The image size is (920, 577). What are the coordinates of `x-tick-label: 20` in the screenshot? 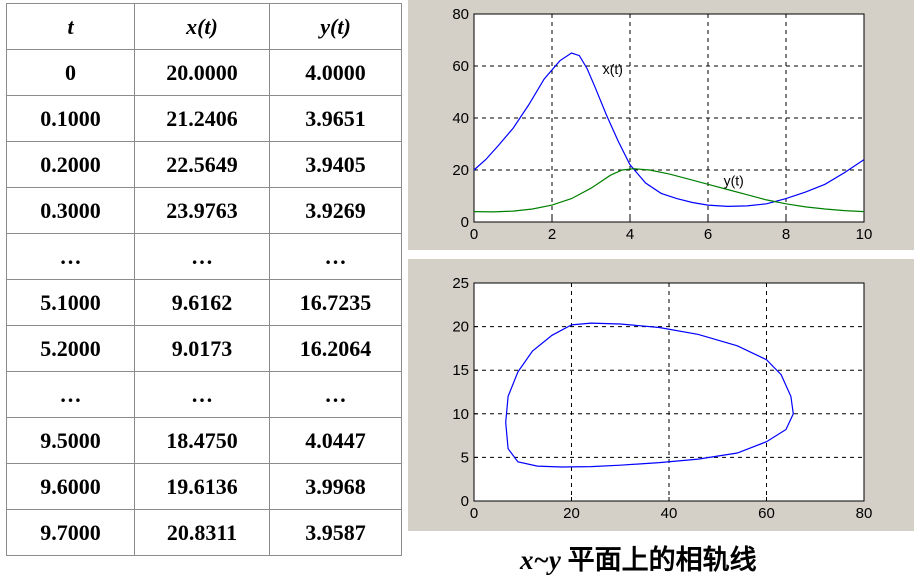 It's located at (571, 513).